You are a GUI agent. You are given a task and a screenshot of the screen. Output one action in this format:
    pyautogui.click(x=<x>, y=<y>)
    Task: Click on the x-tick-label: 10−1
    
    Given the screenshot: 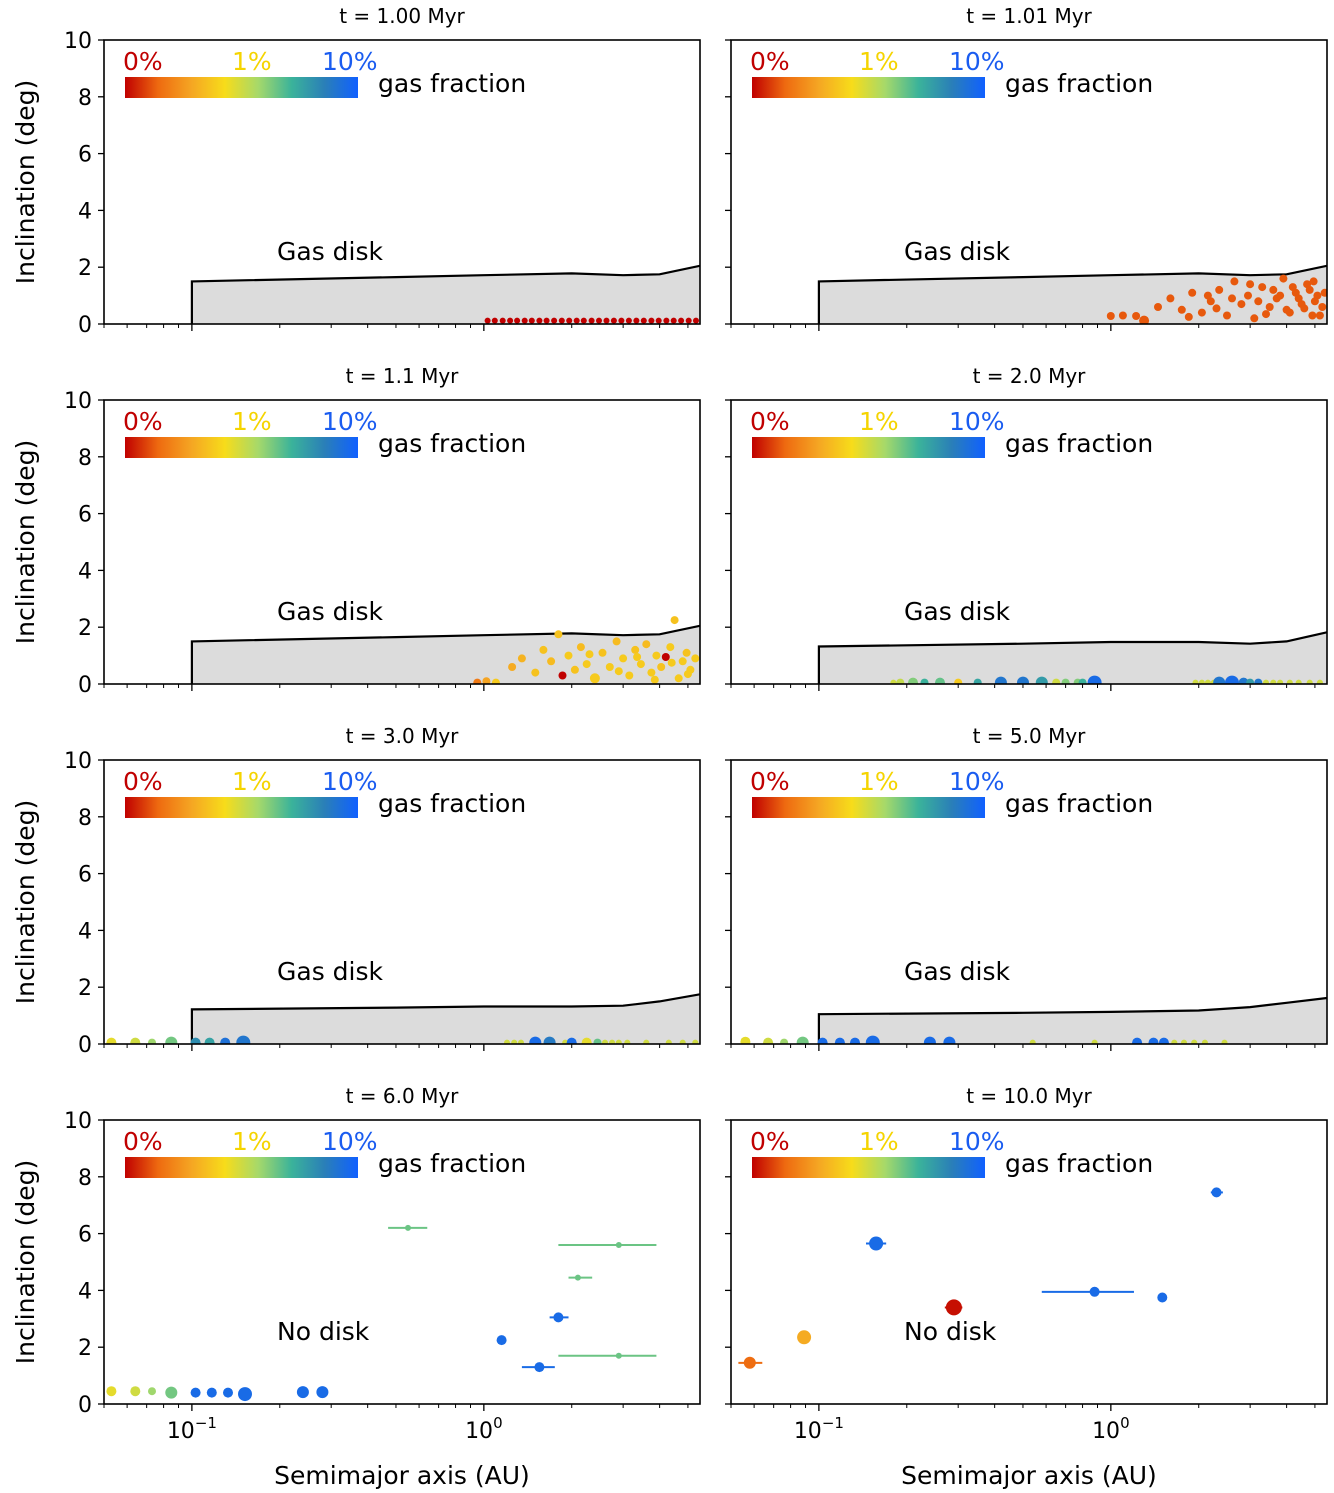 What is the action you would take?
    pyautogui.click(x=819, y=1429)
    